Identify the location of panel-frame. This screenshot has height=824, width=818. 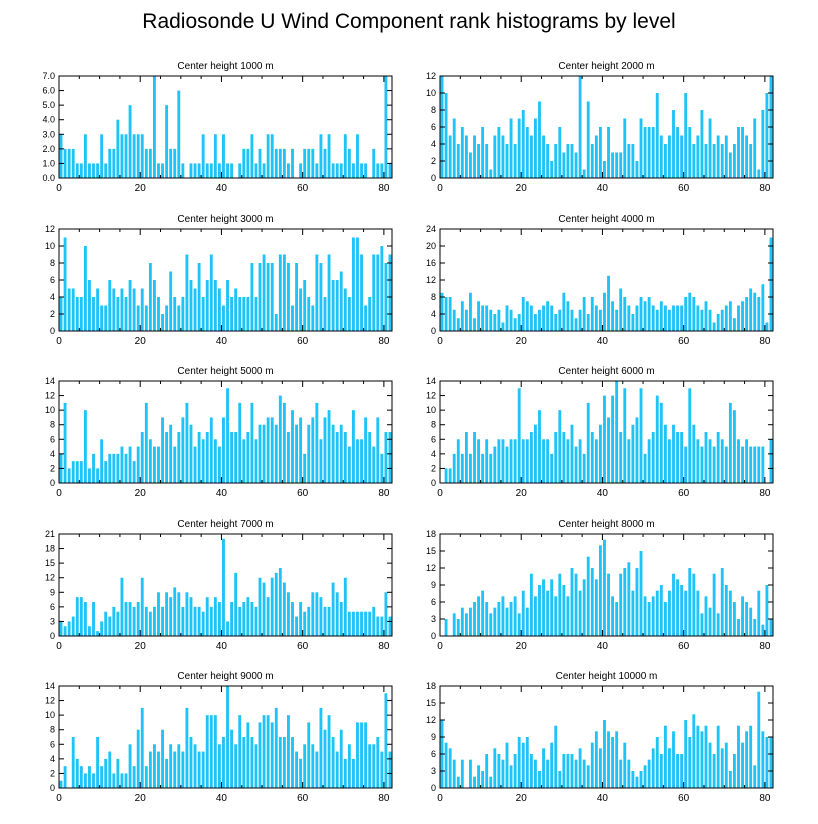
(225, 585).